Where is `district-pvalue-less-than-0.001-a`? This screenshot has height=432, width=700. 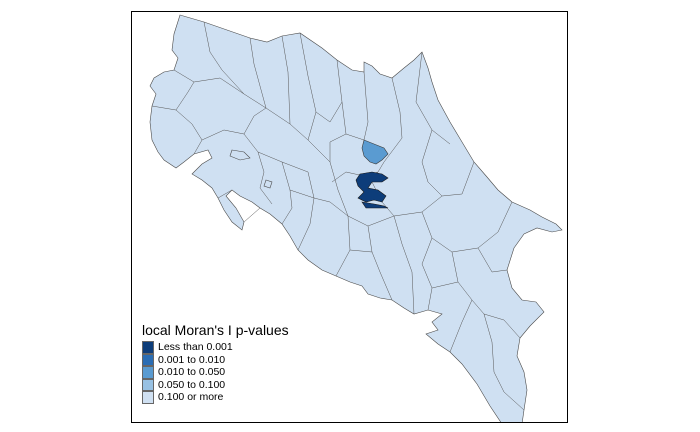
district-pvalue-less-than-0.001-a is located at coordinates (372, 187).